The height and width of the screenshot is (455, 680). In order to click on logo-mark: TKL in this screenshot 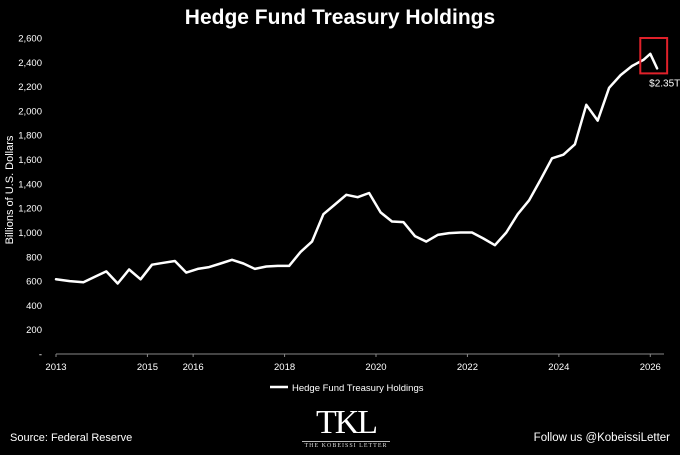, I will do `click(346, 422)`.